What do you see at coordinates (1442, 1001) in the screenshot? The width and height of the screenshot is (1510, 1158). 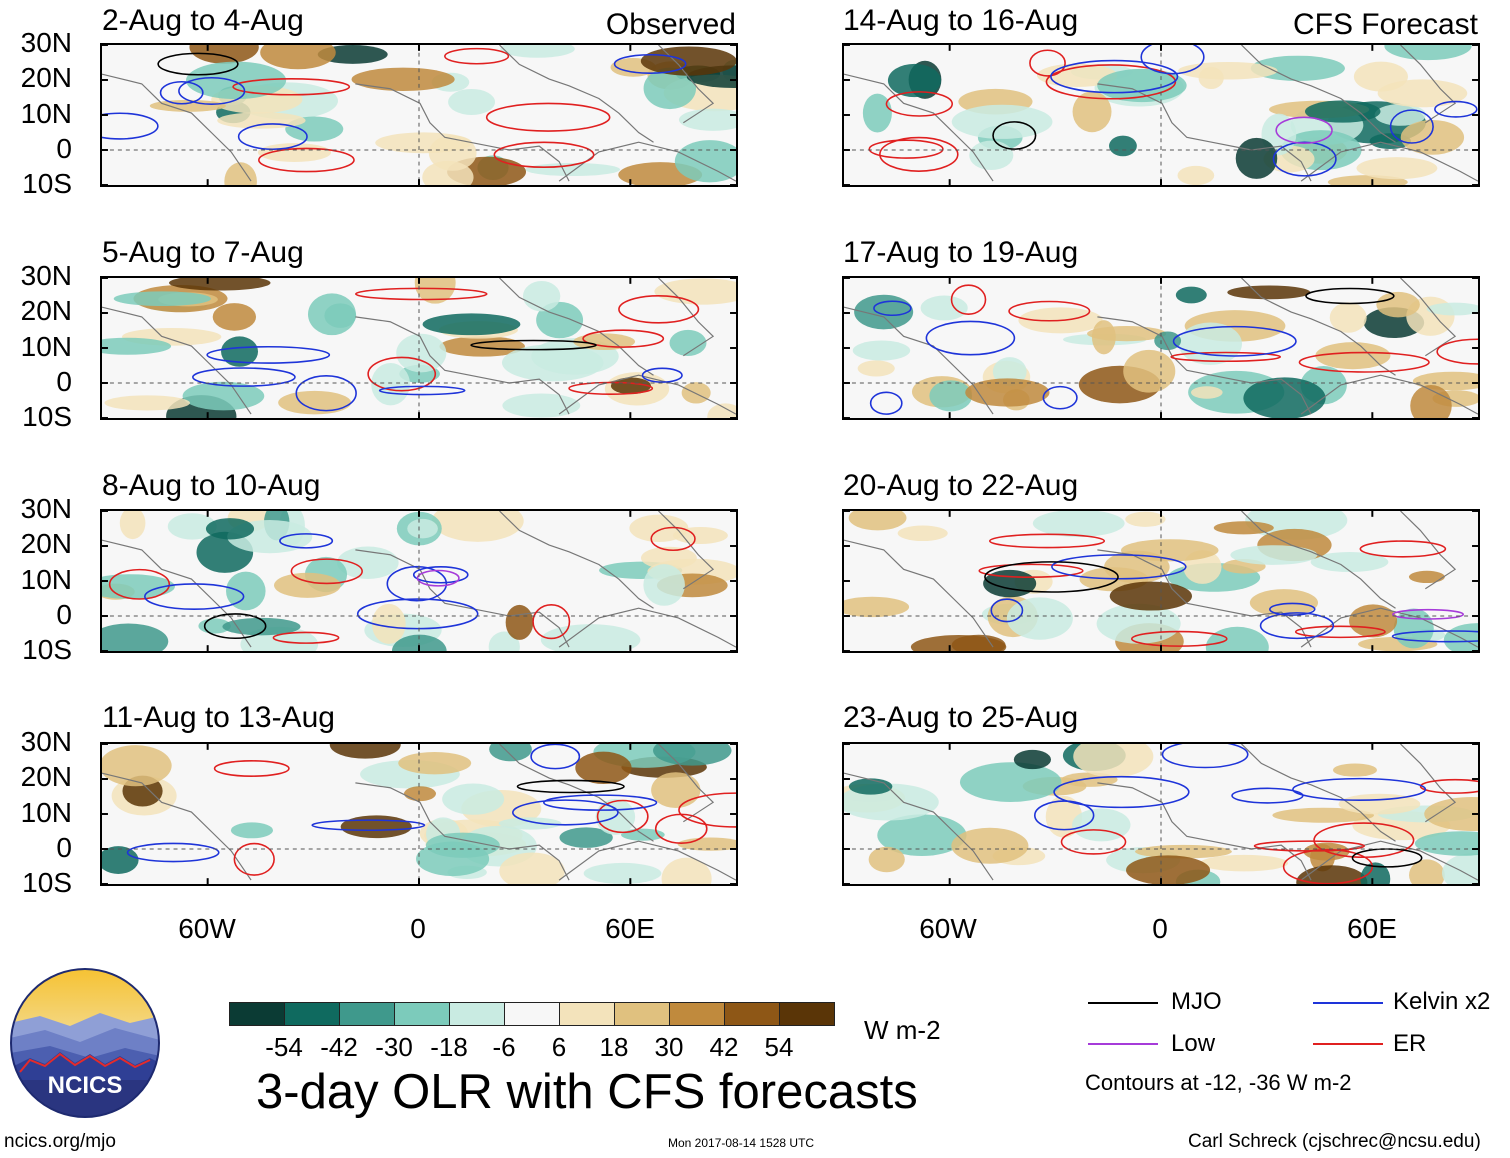 I see `legend-label: Kelvin x2` at bounding box center [1442, 1001].